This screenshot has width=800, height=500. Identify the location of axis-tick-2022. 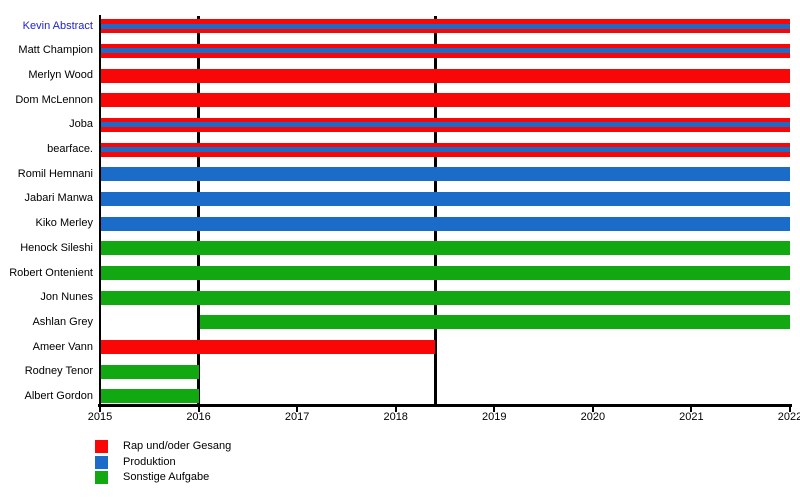
(790, 409).